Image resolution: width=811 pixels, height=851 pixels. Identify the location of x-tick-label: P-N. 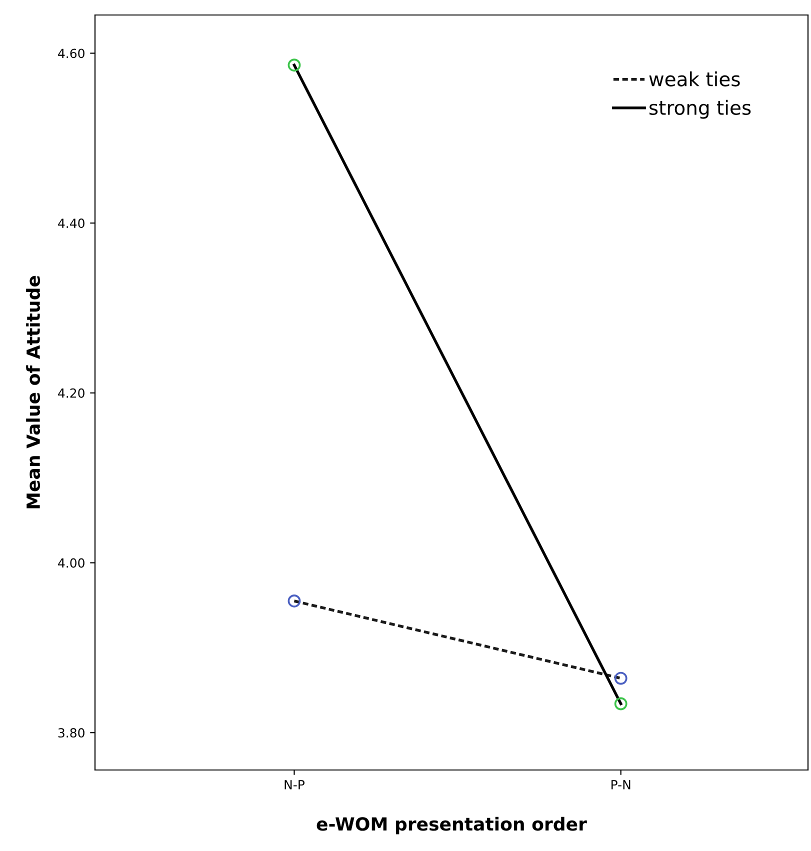
(621, 785).